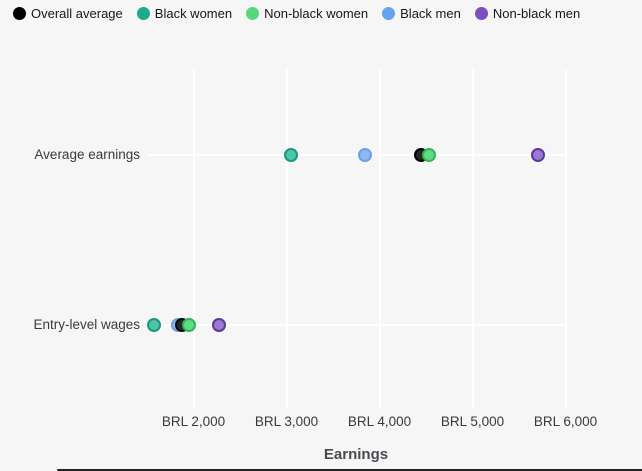 The image size is (642, 471). Describe the element at coordinates (286, 421) in the screenshot. I see `x-tick-label: BRL 3,000` at that location.